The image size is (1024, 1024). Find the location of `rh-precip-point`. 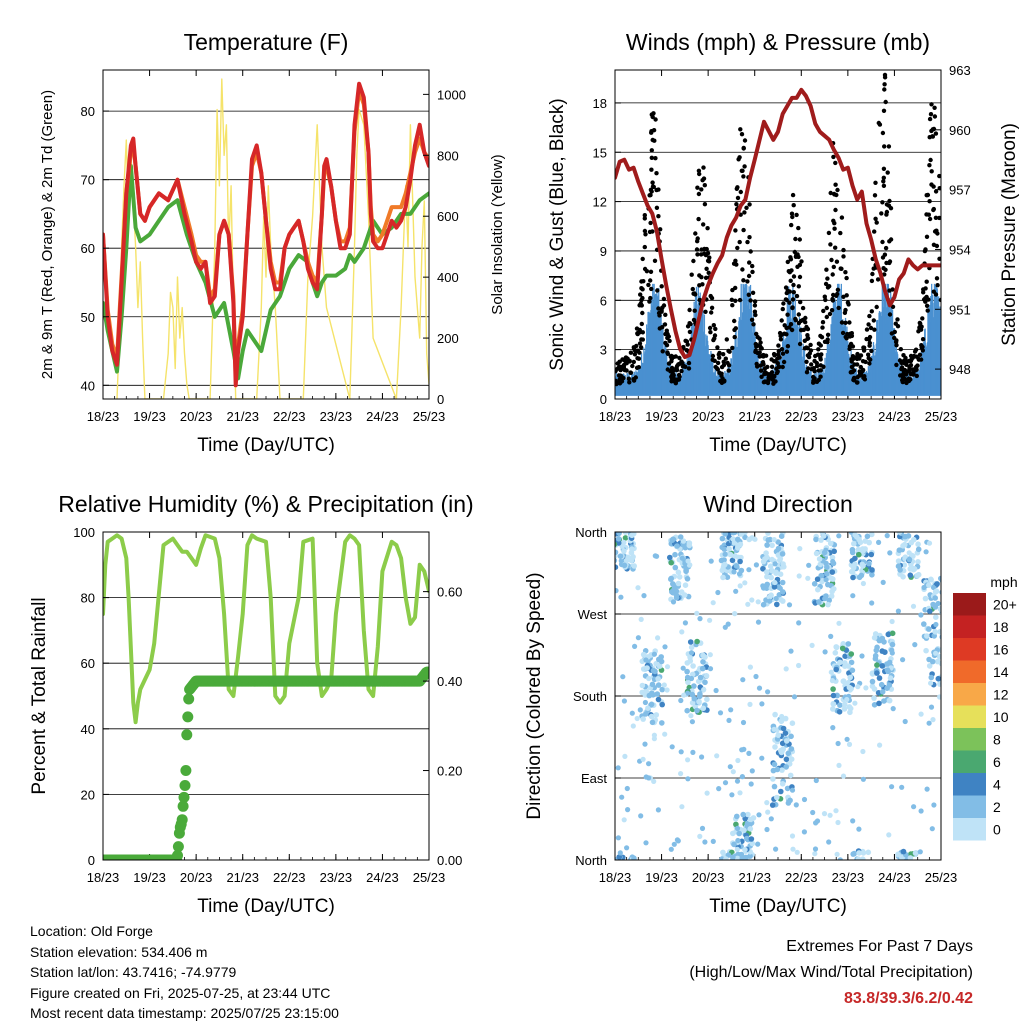

rh-precip-point is located at coordinates (186, 770).